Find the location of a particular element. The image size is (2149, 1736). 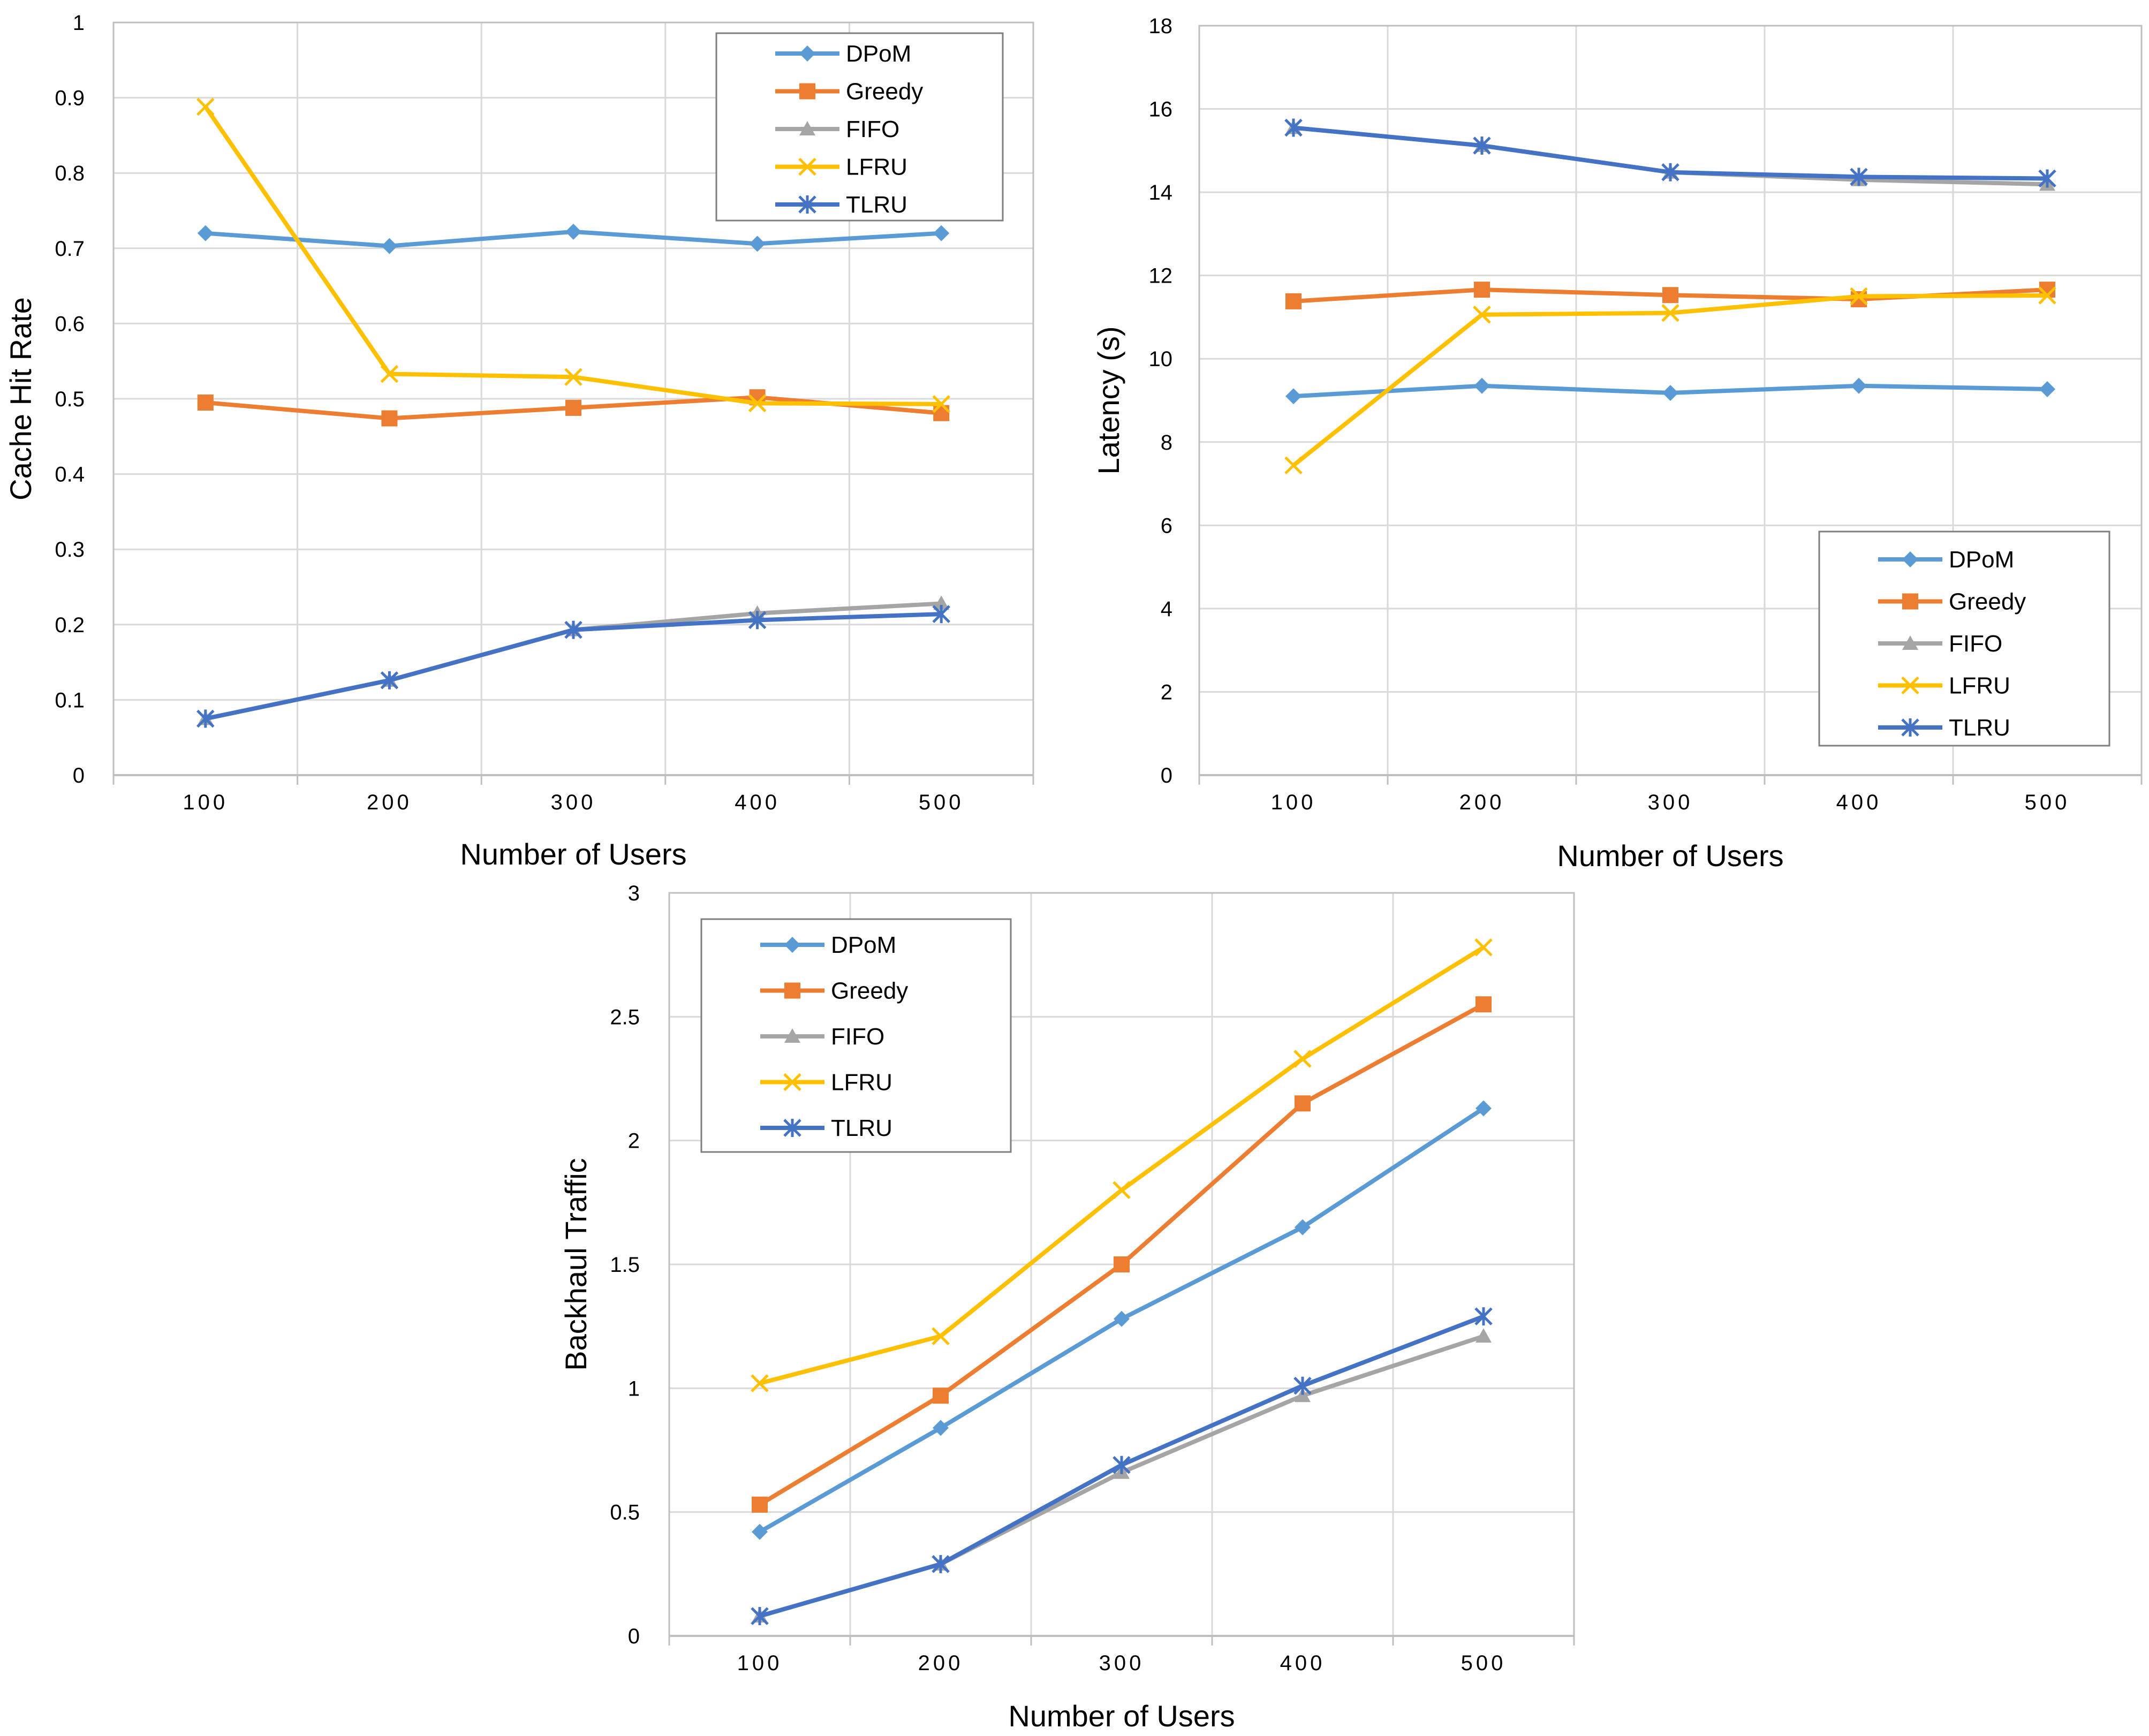

series-line is located at coordinates (1670, 380).